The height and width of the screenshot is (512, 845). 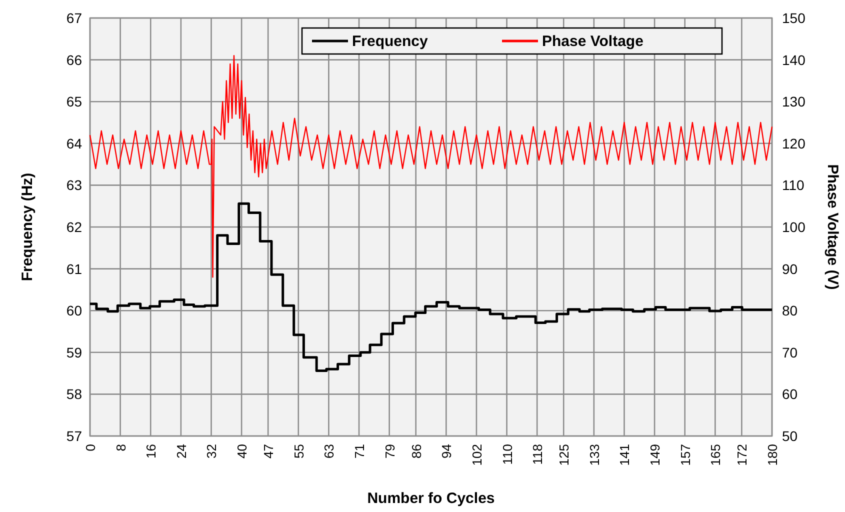 I want to click on x-tick-label: 32, so click(x=212, y=451).